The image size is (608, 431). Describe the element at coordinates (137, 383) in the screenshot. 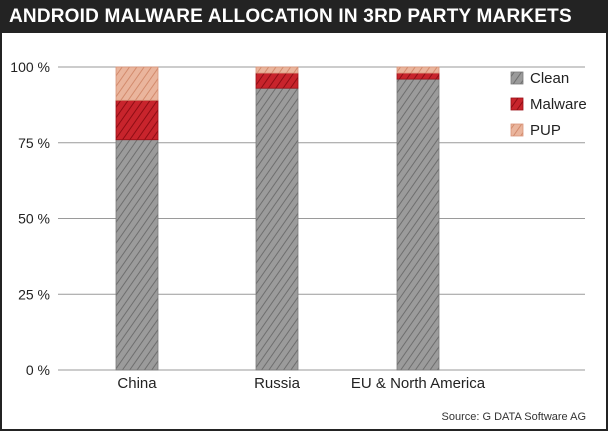

I see `x-category-label: China` at that location.